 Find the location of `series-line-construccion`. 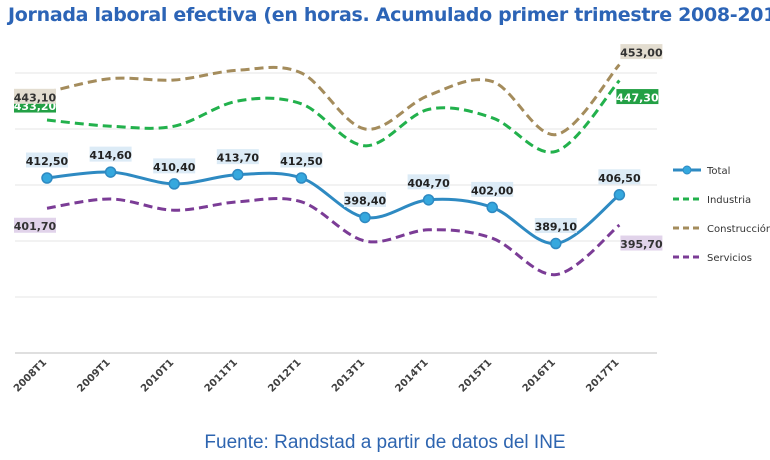

series-line-construccion is located at coordinates (333, 100).